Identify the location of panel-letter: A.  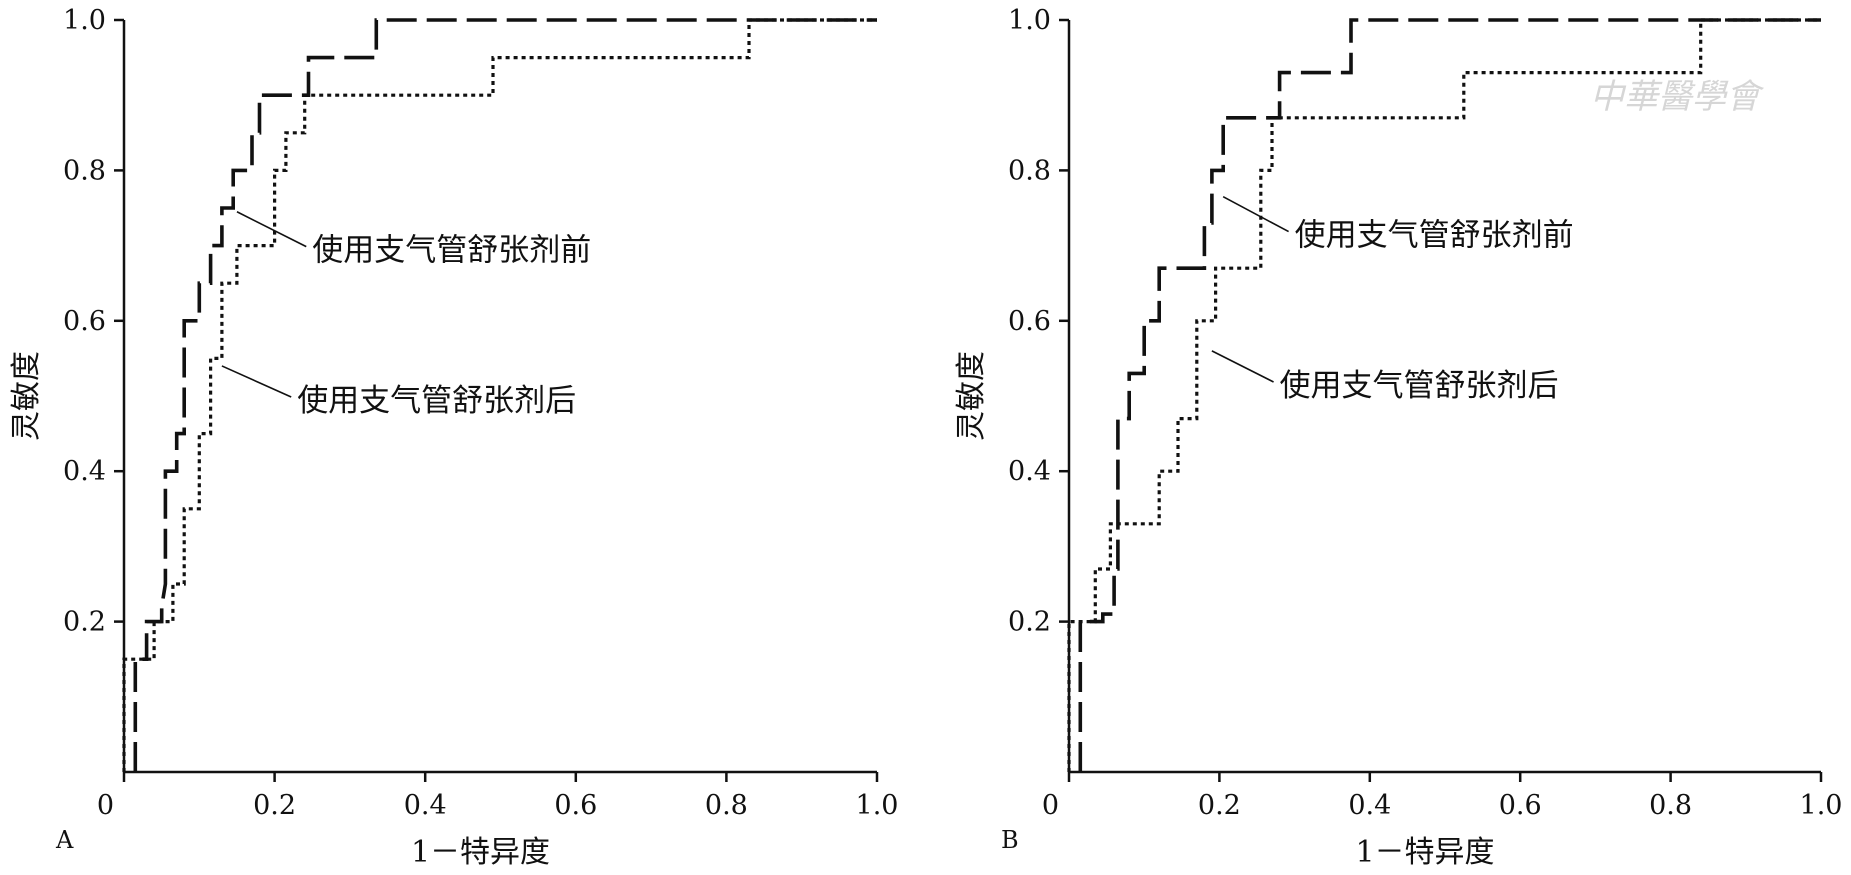
(64, 840).